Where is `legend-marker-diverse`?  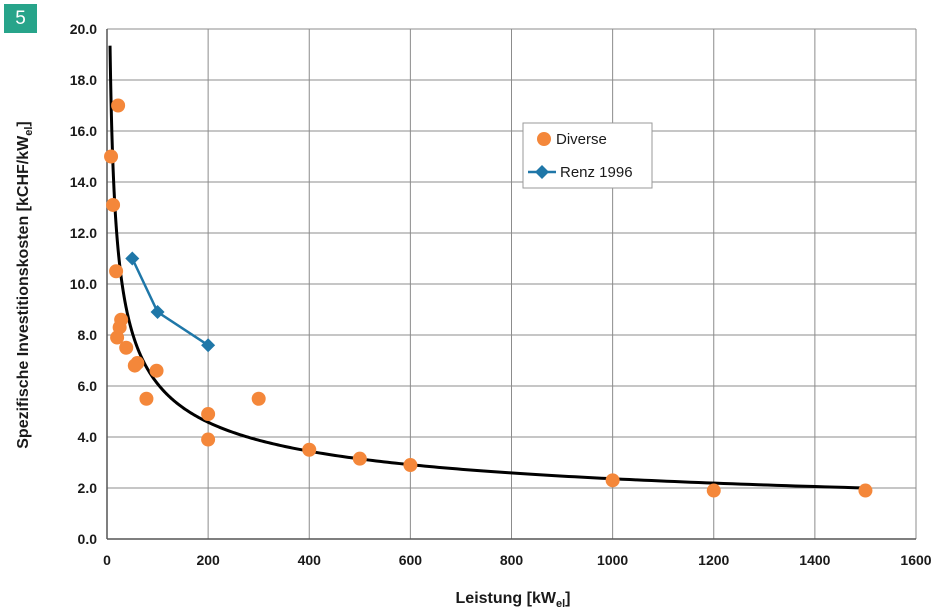 legend-marker-diverse is located at coordinates (544, 139).